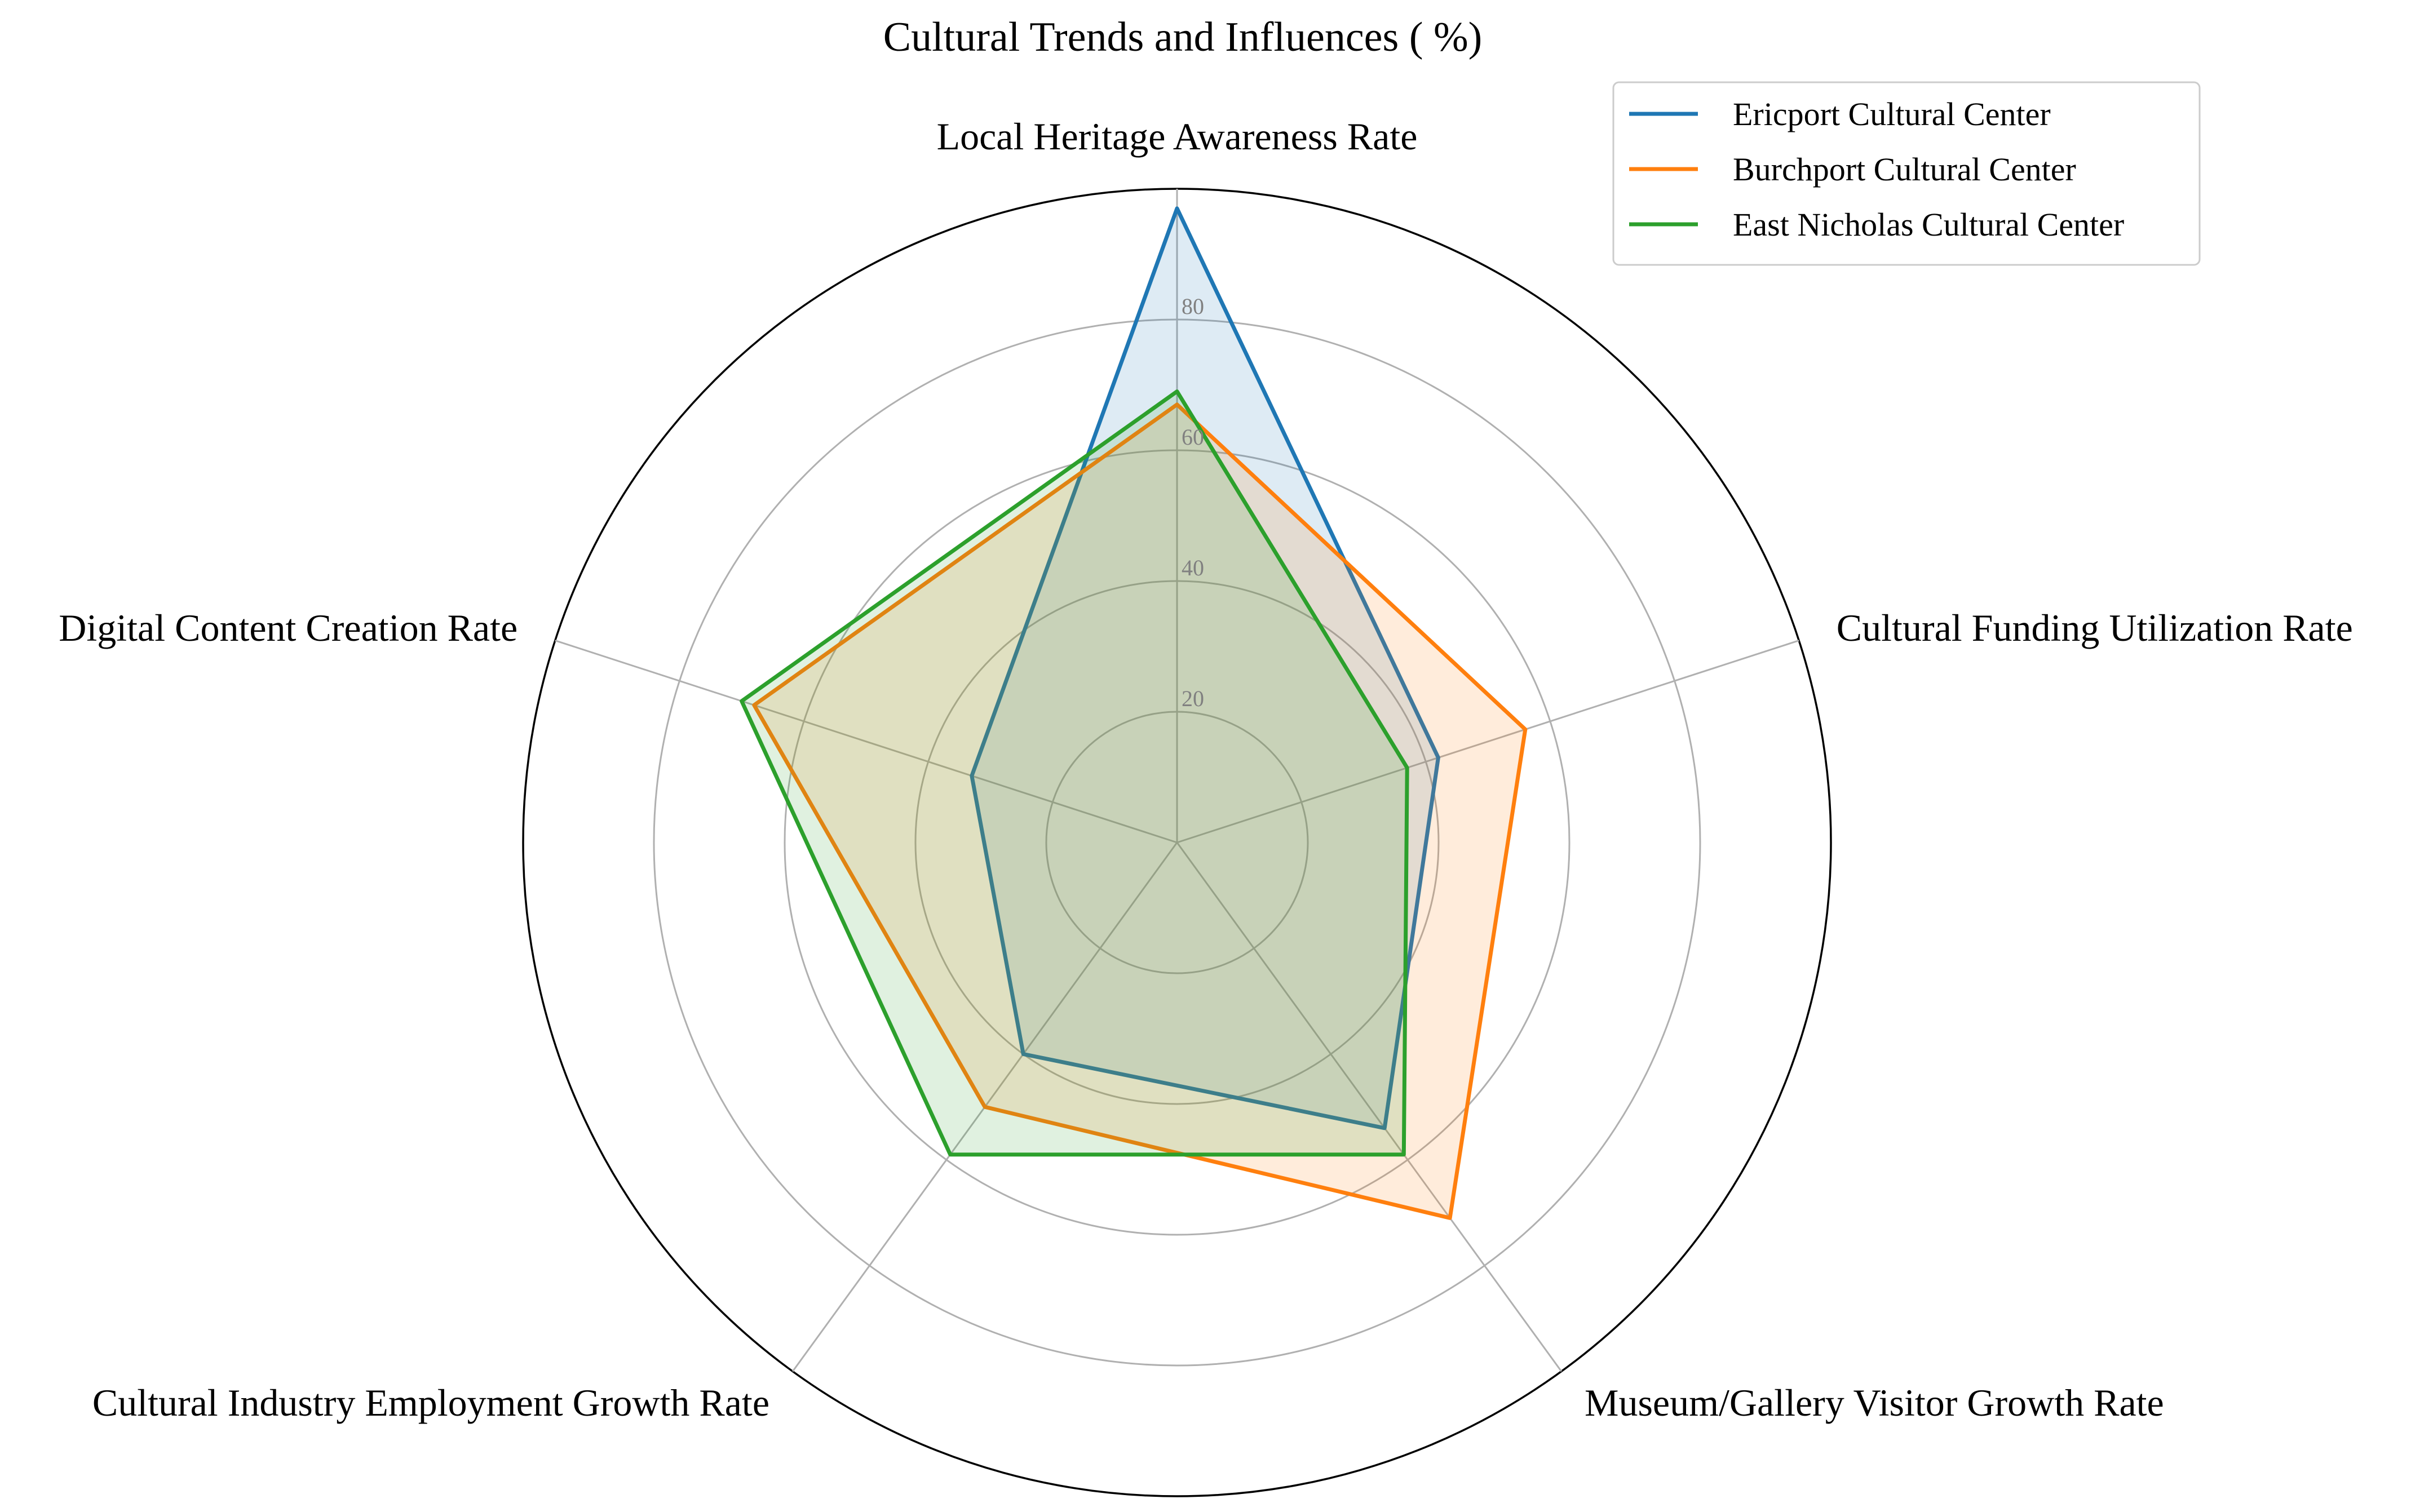  What do you see at coordinates (1183, 37) in the screenshot?
I see `chart-title: Cultural Trends and Influences ( %)` at bounding box center [1183, 37].